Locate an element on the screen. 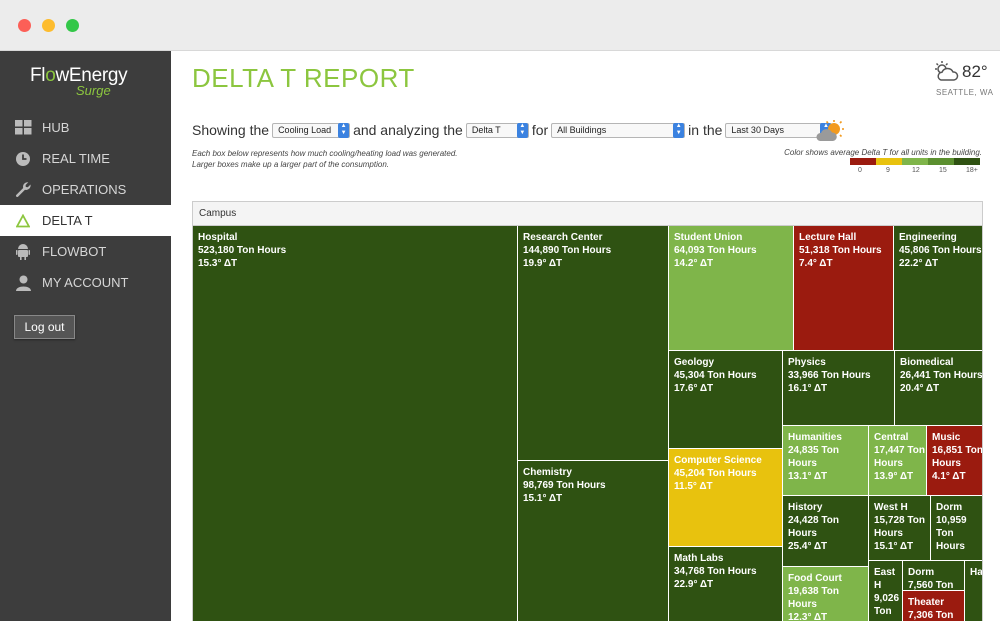 The image size is (1000, 621). partly-cloudy-icon is located at coordinates (946, 73).